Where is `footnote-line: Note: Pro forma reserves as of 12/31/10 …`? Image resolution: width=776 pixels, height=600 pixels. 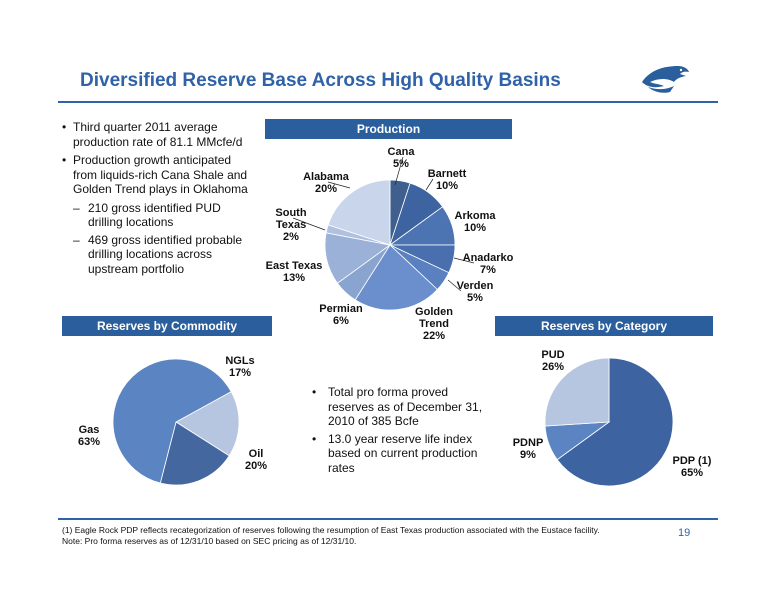 footnote-line: Note: Pro forma reserves as of 12/31/10 … is located at coordinates (209, 541).